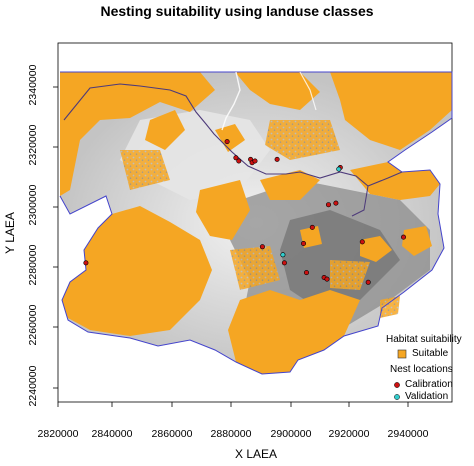 The height and width of the screenshot is (466, 474). Describe the element at coordinates (256, 454) in the screenshot. I see `x-axis-label: X LAEA` at that location.